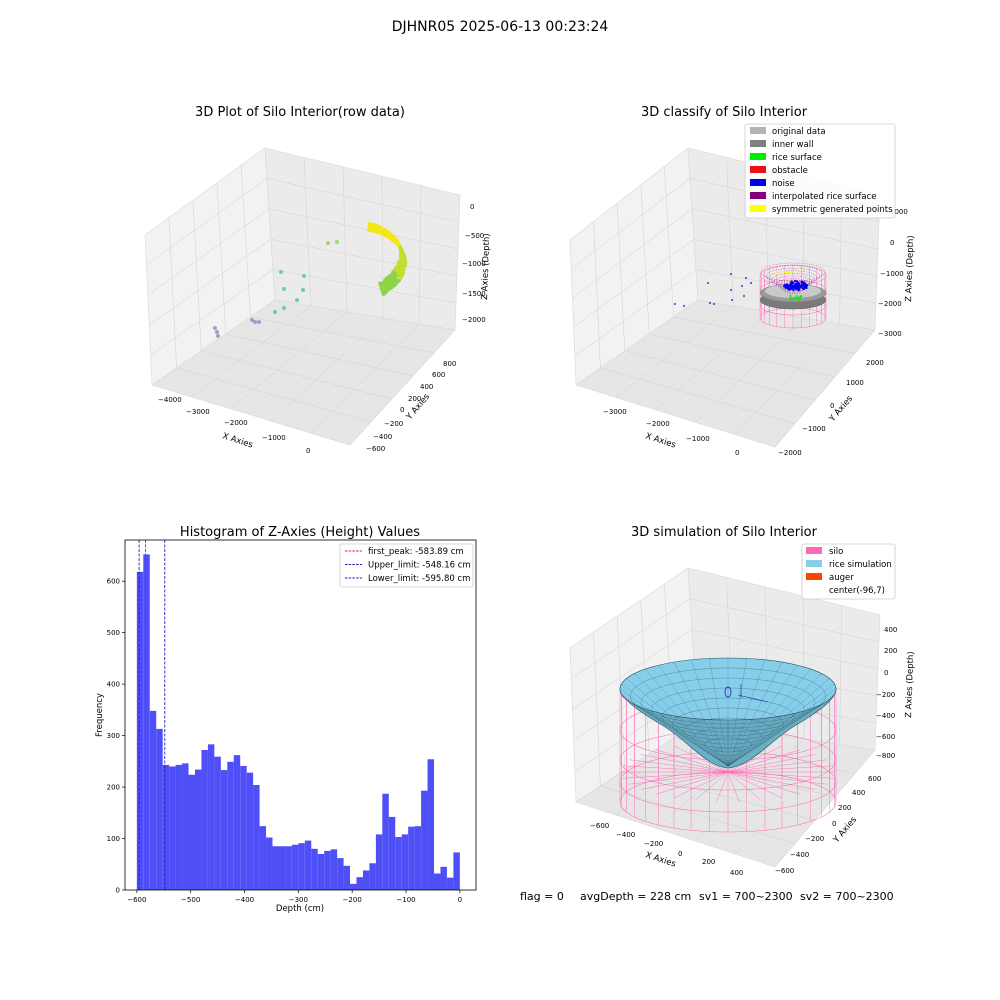 The image size is (1000, 1000). I want to click on tick-label: −3000, so click(615, 412).